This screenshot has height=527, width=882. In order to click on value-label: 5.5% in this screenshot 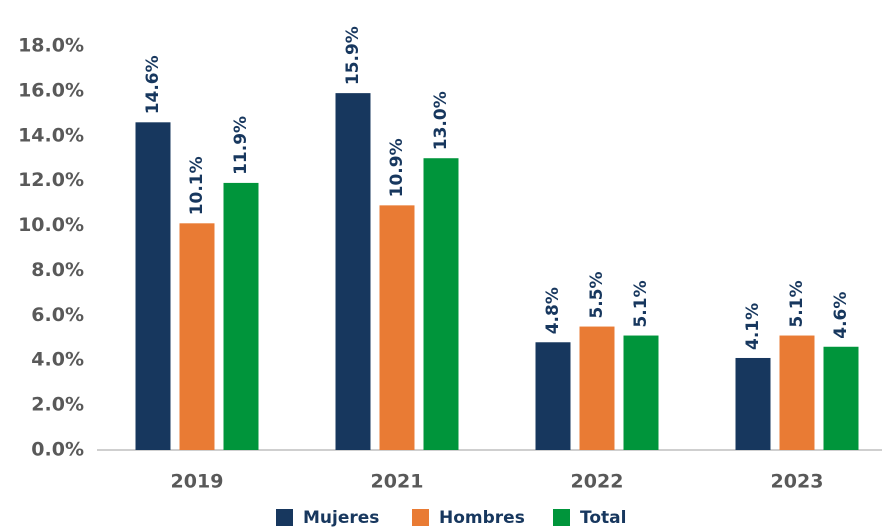, I will do `click(597, 294)`.